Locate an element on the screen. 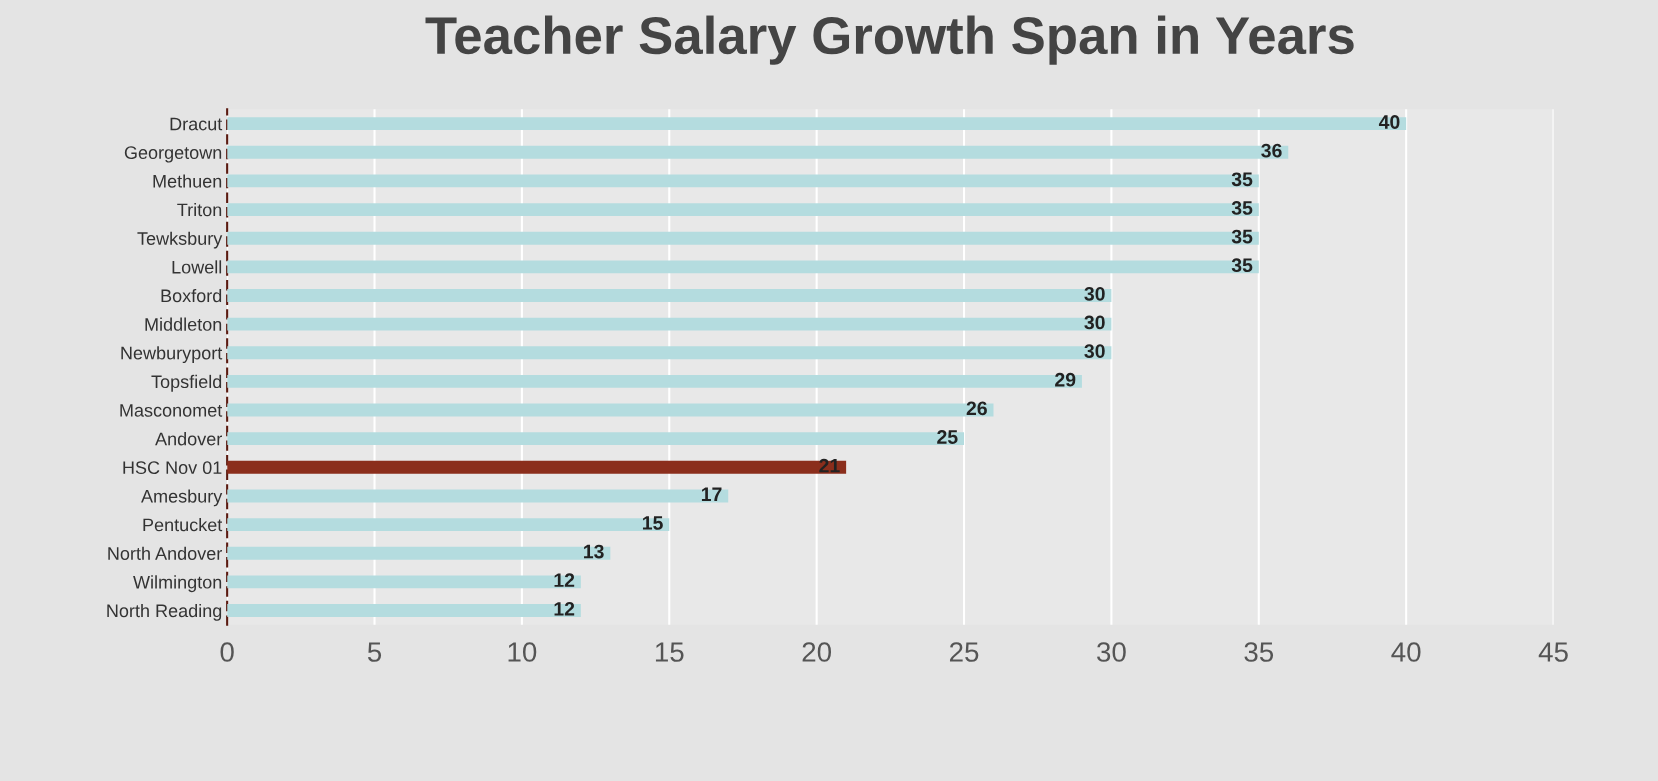  y-tick-label: Andover is located at coordinates (188, 439).